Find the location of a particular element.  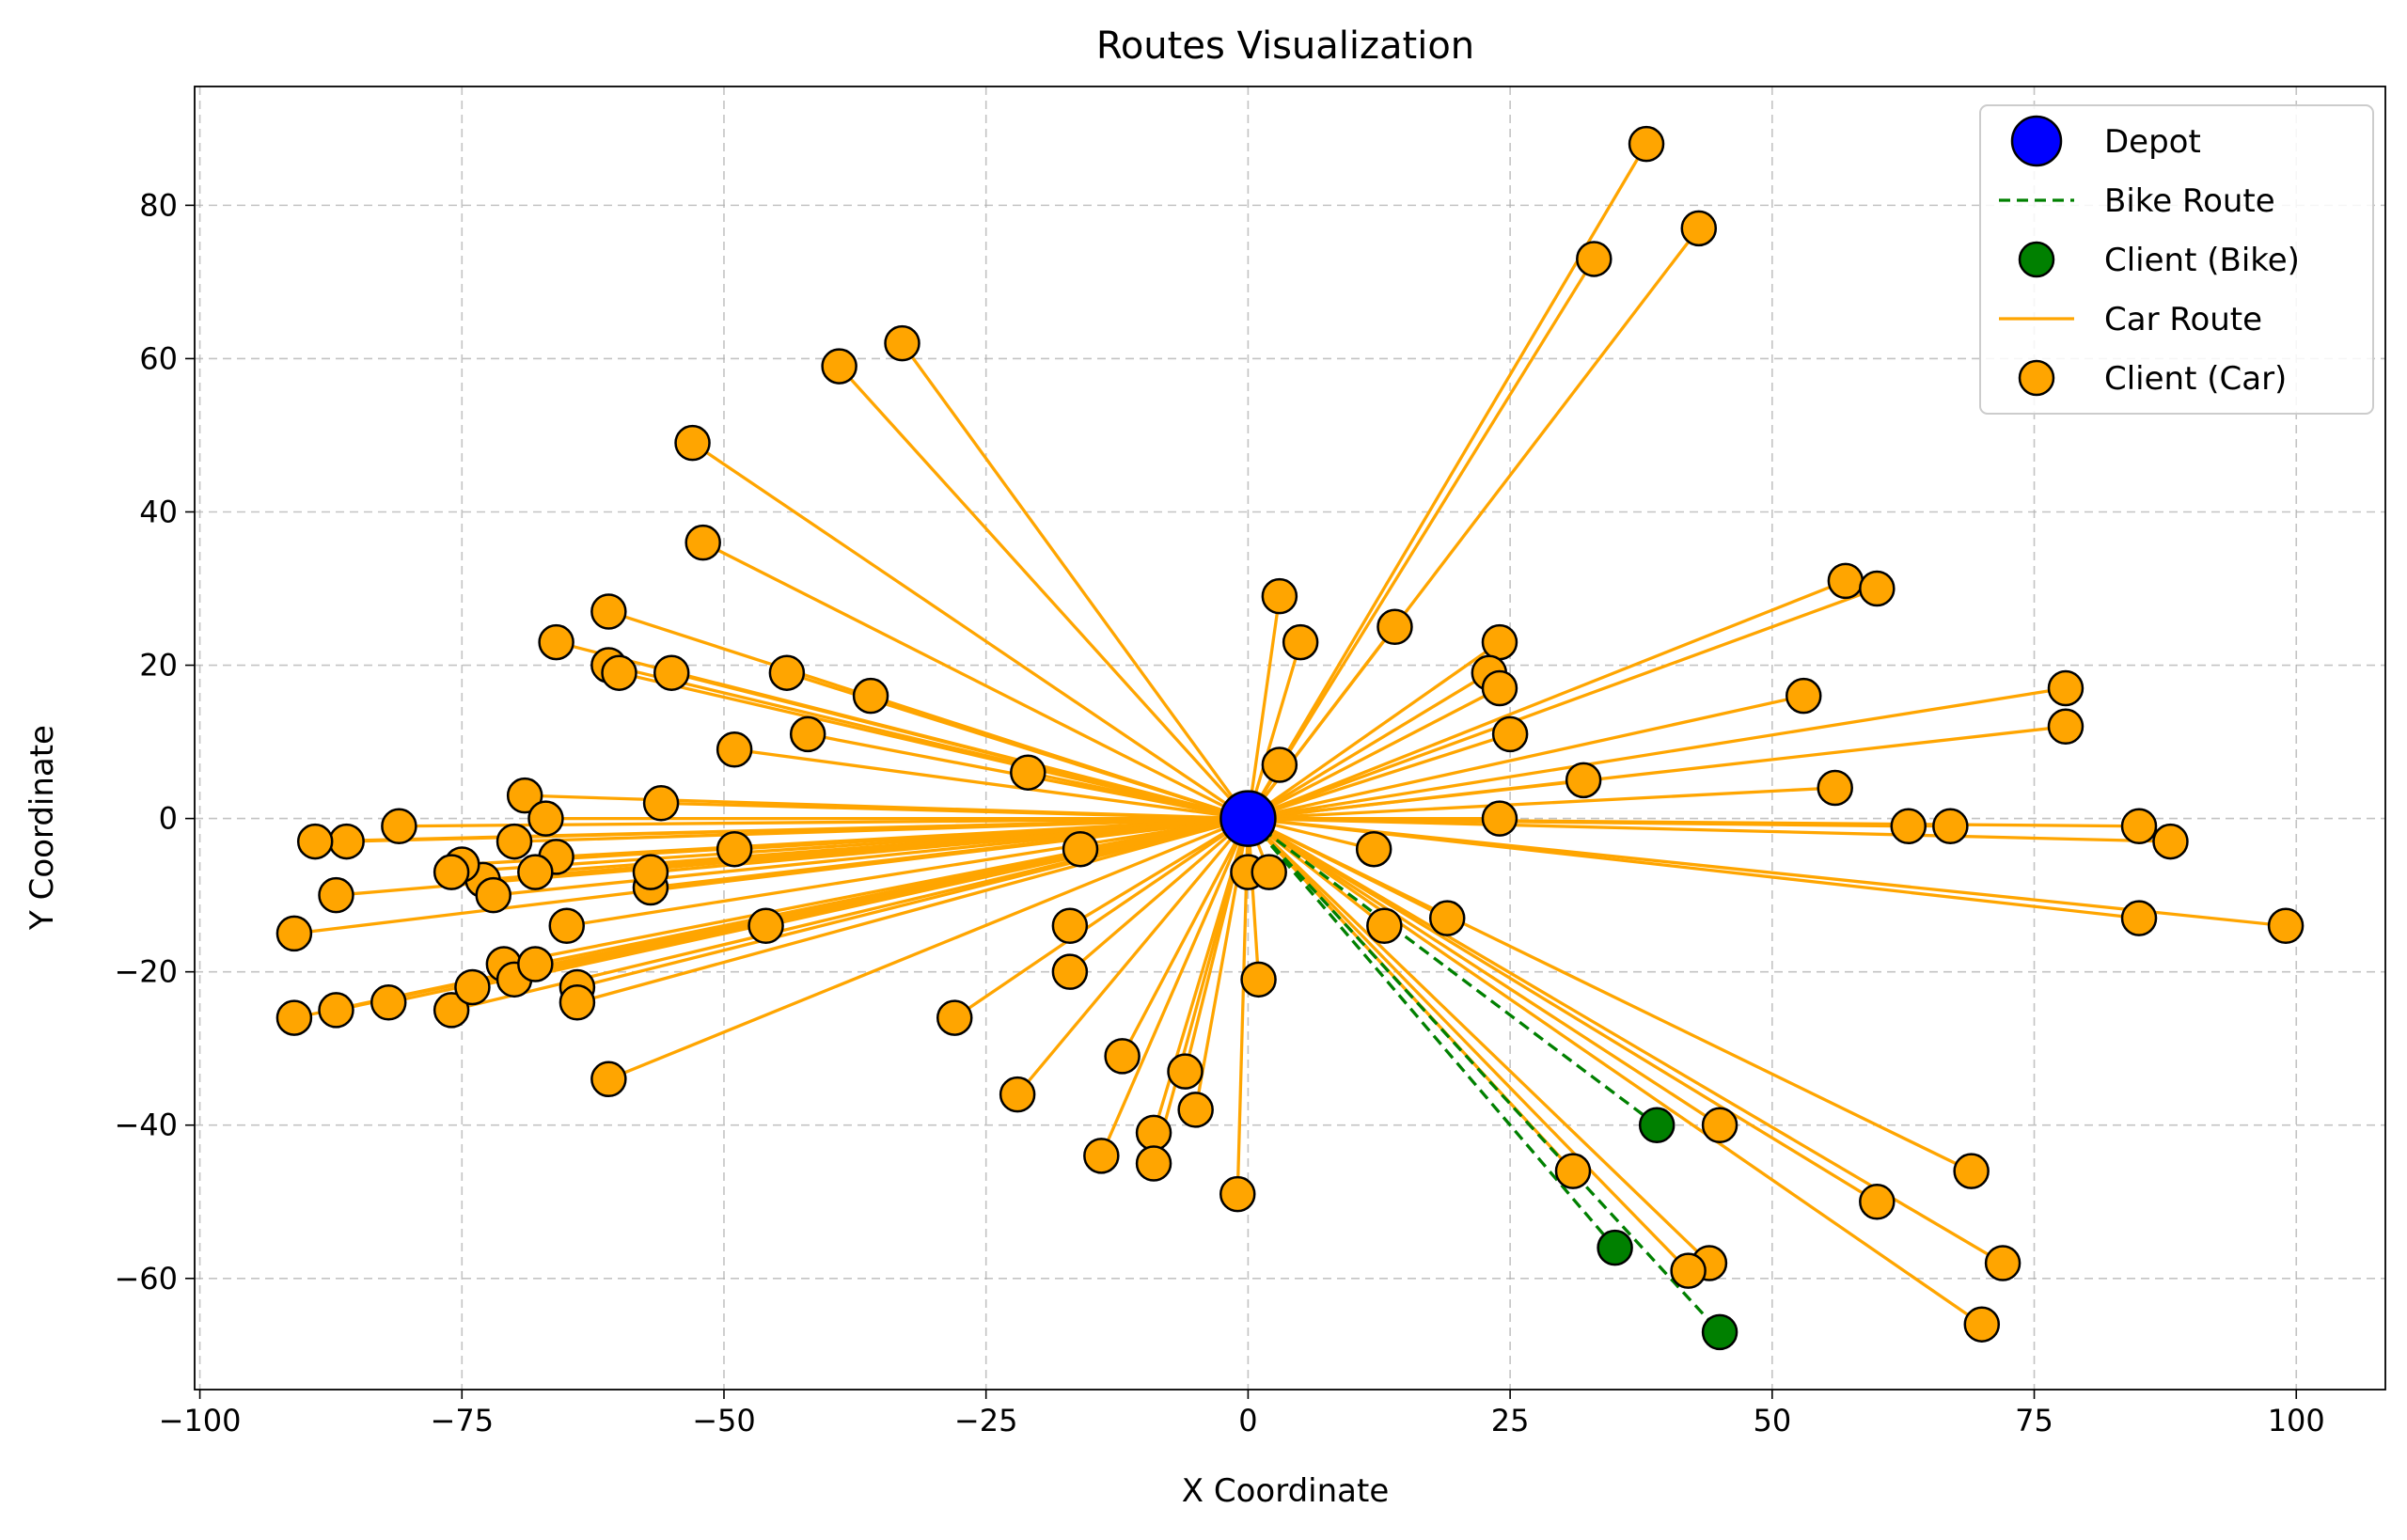

x-tick-label: −50 is located at coordinates (724, 1420).